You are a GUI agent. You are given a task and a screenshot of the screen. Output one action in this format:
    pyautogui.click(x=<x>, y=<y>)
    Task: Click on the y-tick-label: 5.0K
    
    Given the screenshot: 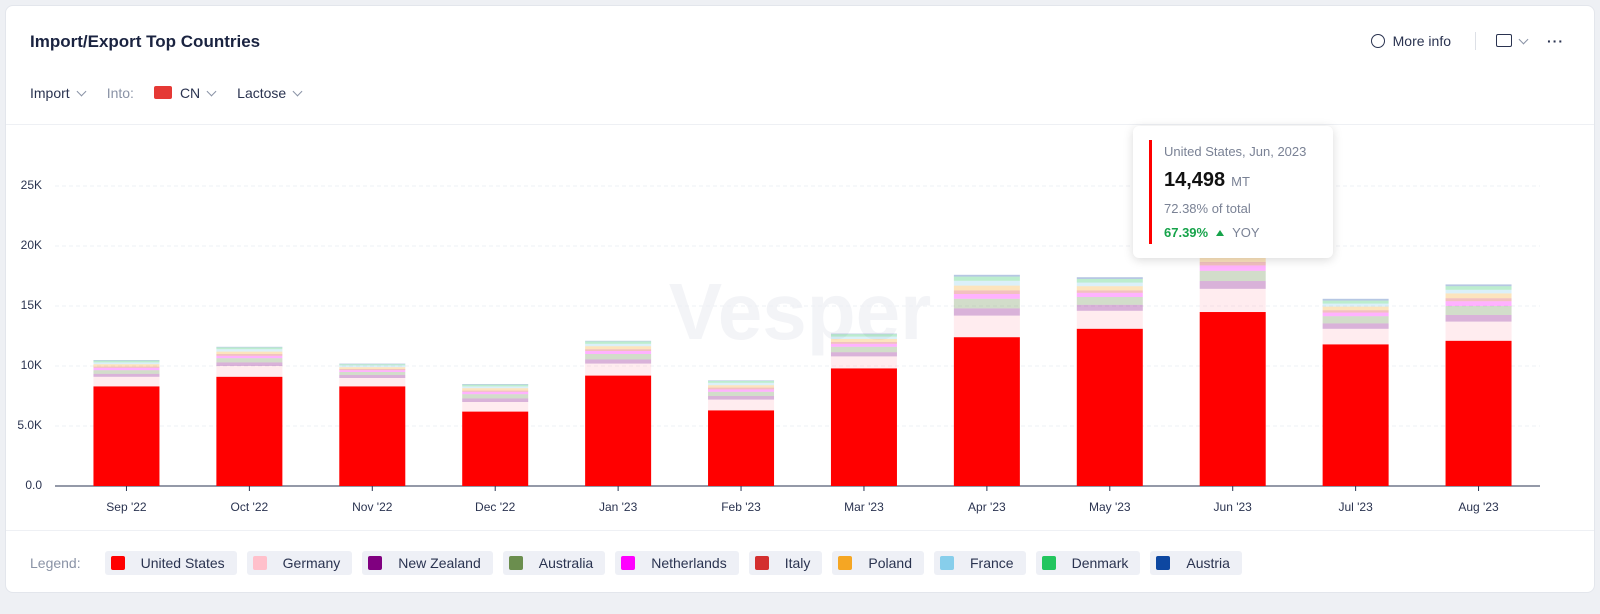 What is the action you would take?
    pyautogui.click(x=29, y=425)
    